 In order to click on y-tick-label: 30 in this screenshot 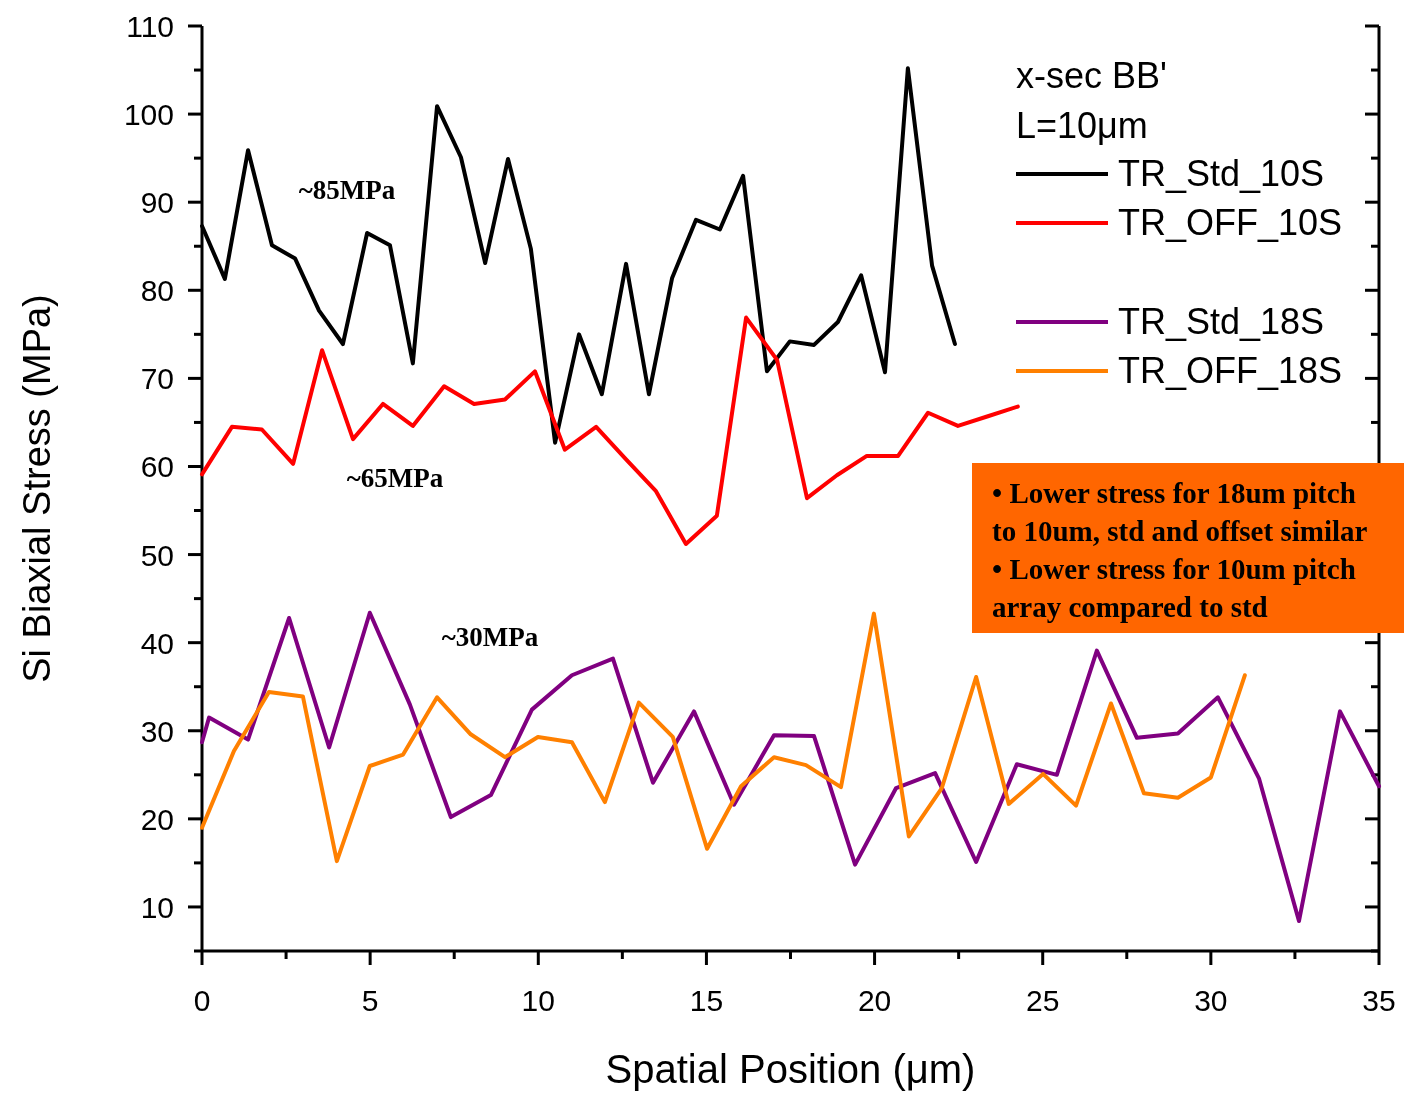, I will do `click(157, 731)`.